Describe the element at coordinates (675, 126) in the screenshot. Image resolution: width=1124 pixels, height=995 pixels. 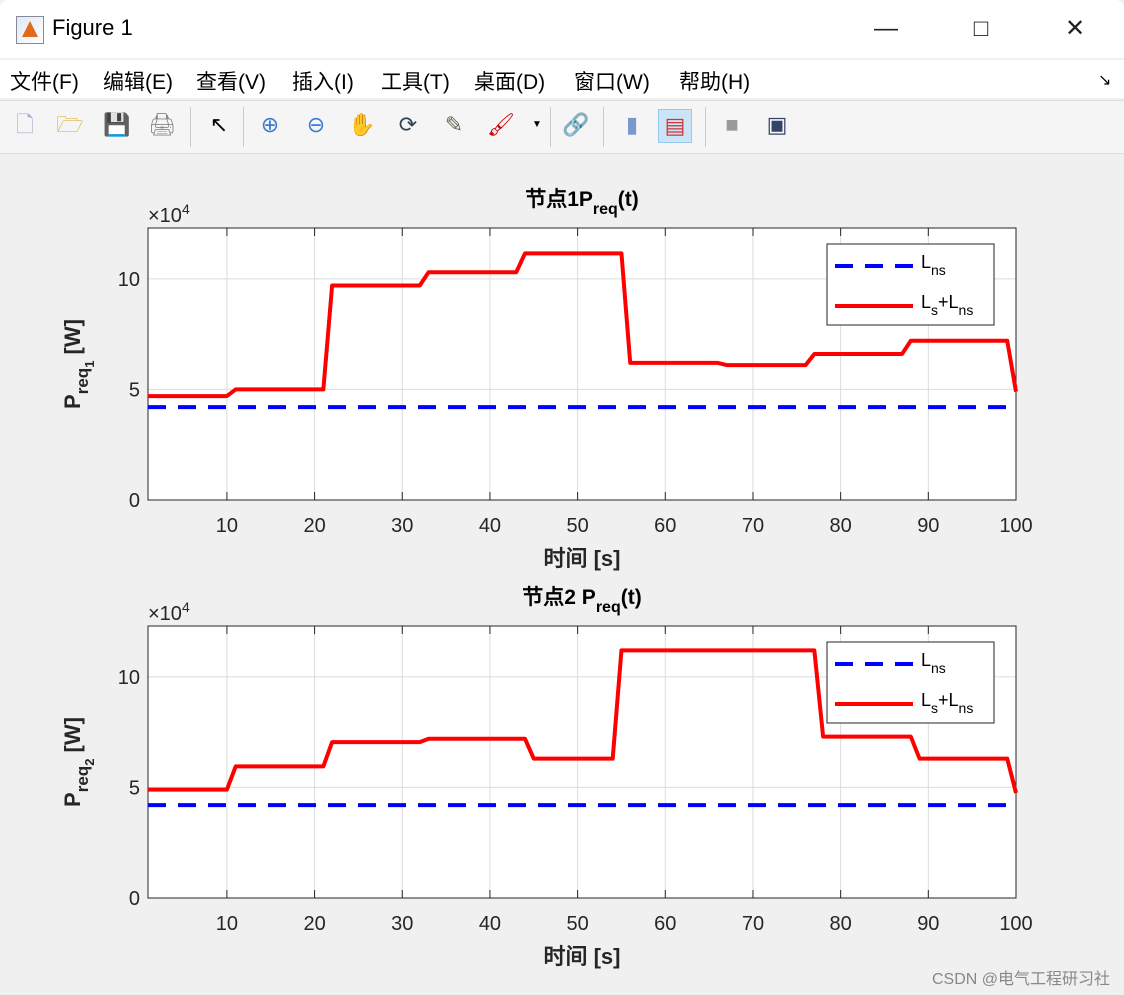
I see `legend-icon: ▤` at that location.